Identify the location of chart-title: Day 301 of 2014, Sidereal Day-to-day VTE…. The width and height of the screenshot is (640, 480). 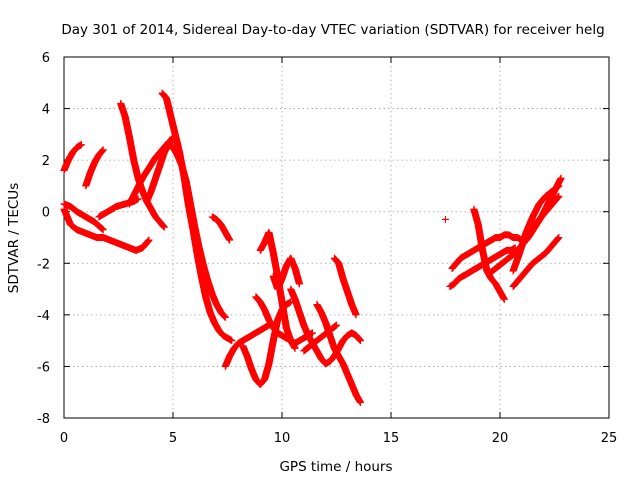
(332, 30).